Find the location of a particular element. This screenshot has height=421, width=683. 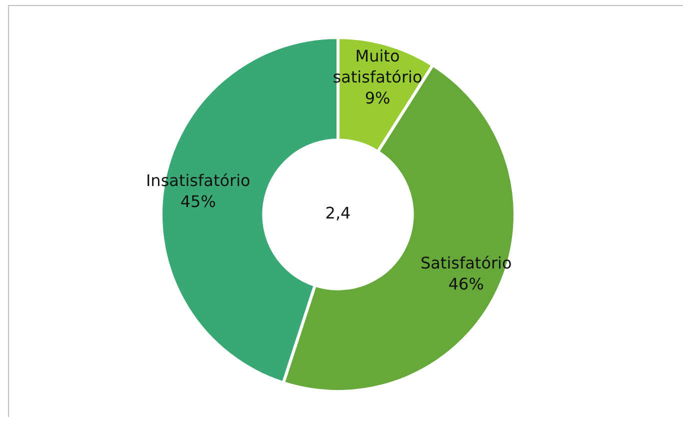

data-label: 9% is located at coordinates (377, 98).